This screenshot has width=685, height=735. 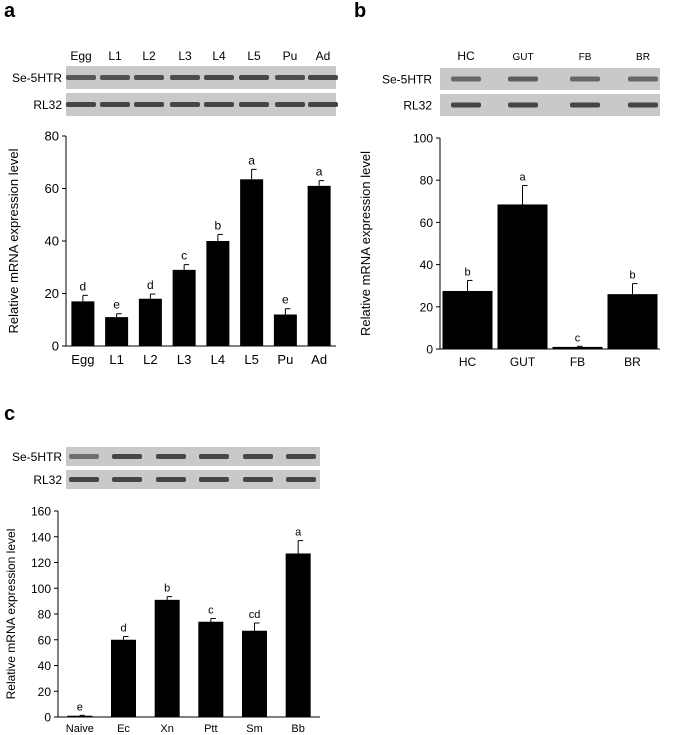 I want to click on panel-label-b: b, so click(x=360, y=11).